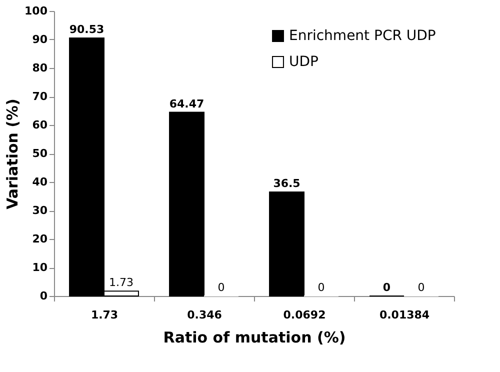  Describe the element at coordinates (286, 183) in the screenshot. I see `data-label: 36.5` at that location.